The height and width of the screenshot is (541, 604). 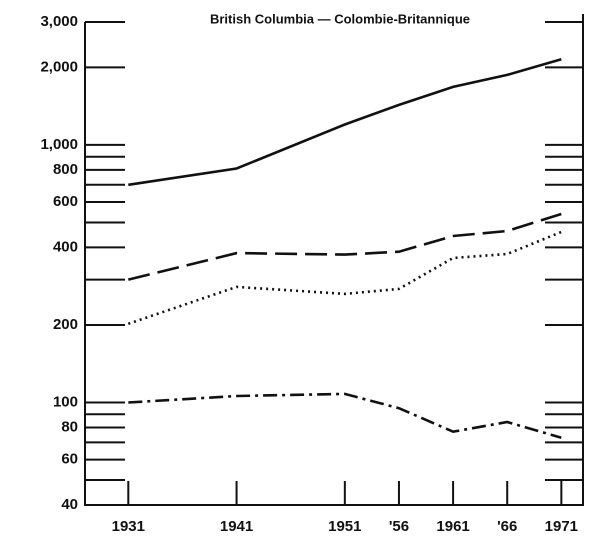 I want to click on y-tick-label: 2,000, so click(x=59, y=66).